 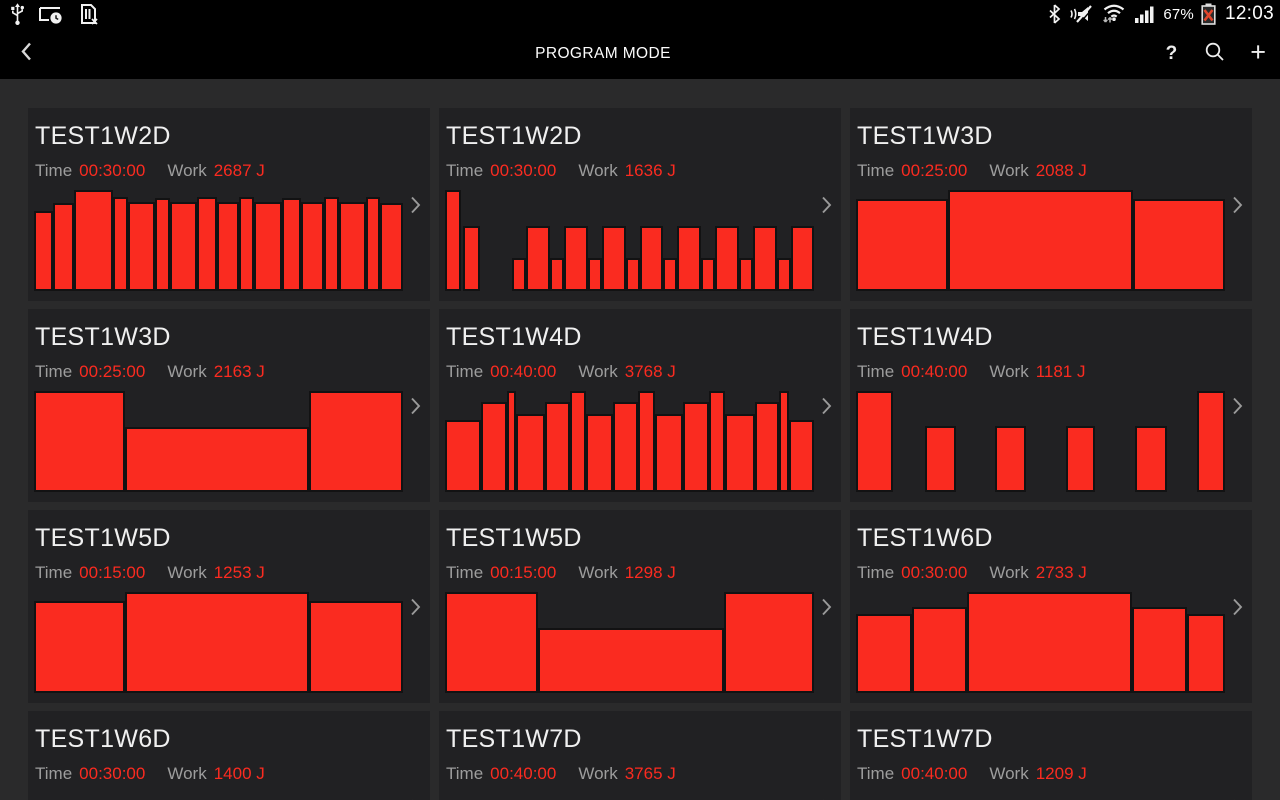 I want to click on work-value: 1181 J, so click(x=1060, y=371).